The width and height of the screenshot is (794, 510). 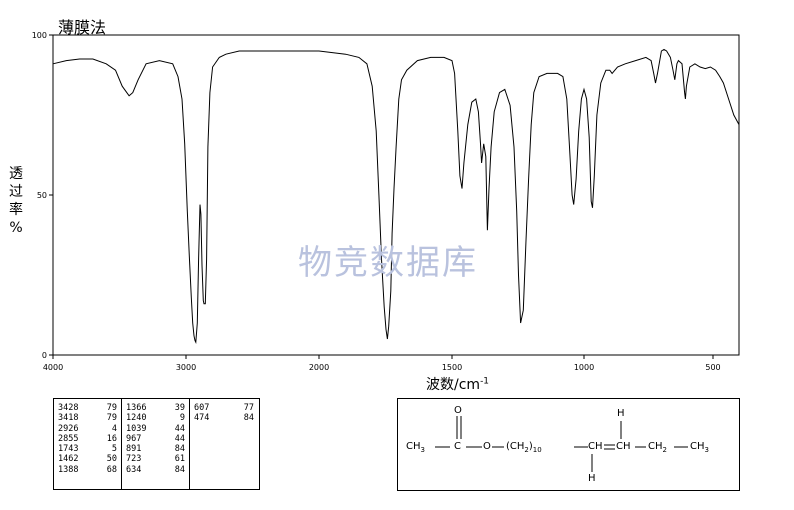 I want to click on chain-group: (CH2)10, so click(x=524, y=447).